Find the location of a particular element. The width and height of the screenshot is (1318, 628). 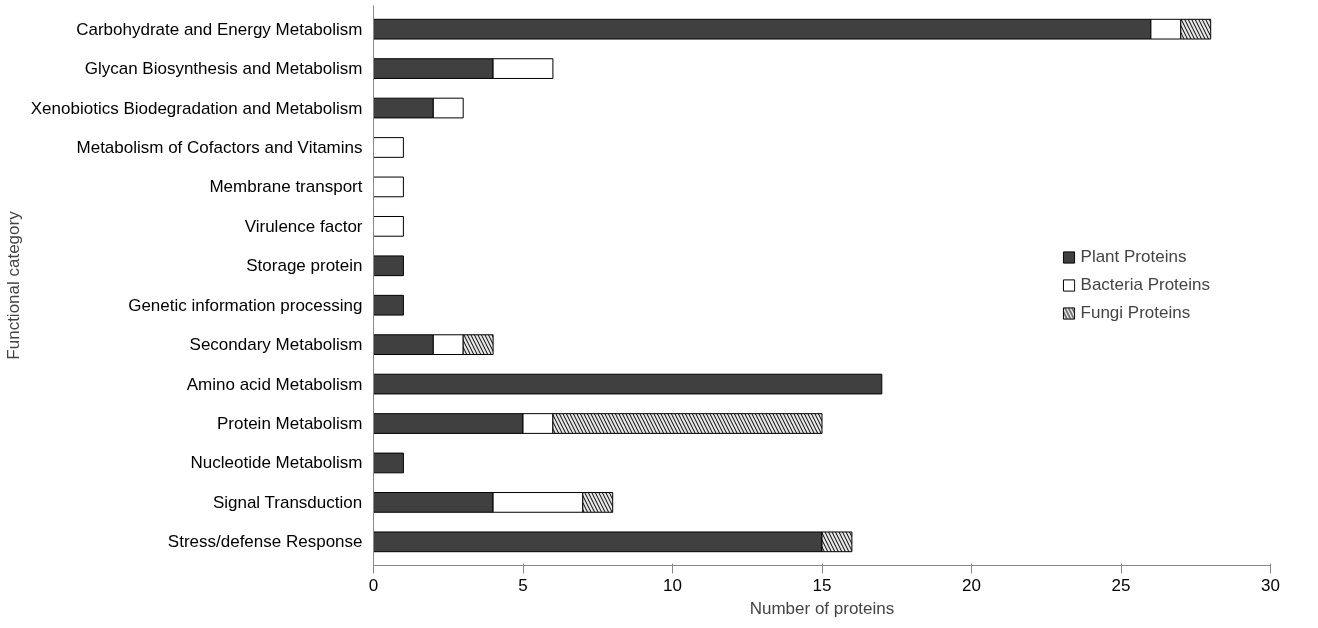

x-tick-label: 30 is located at coordinates (1270, 585).